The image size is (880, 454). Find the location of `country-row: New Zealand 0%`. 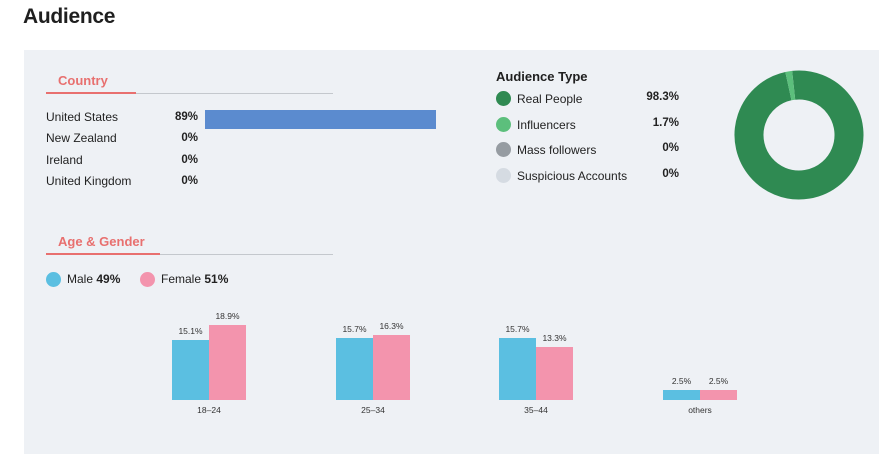

country-row: New Zealand 0% is located at coordinates (236, 140).